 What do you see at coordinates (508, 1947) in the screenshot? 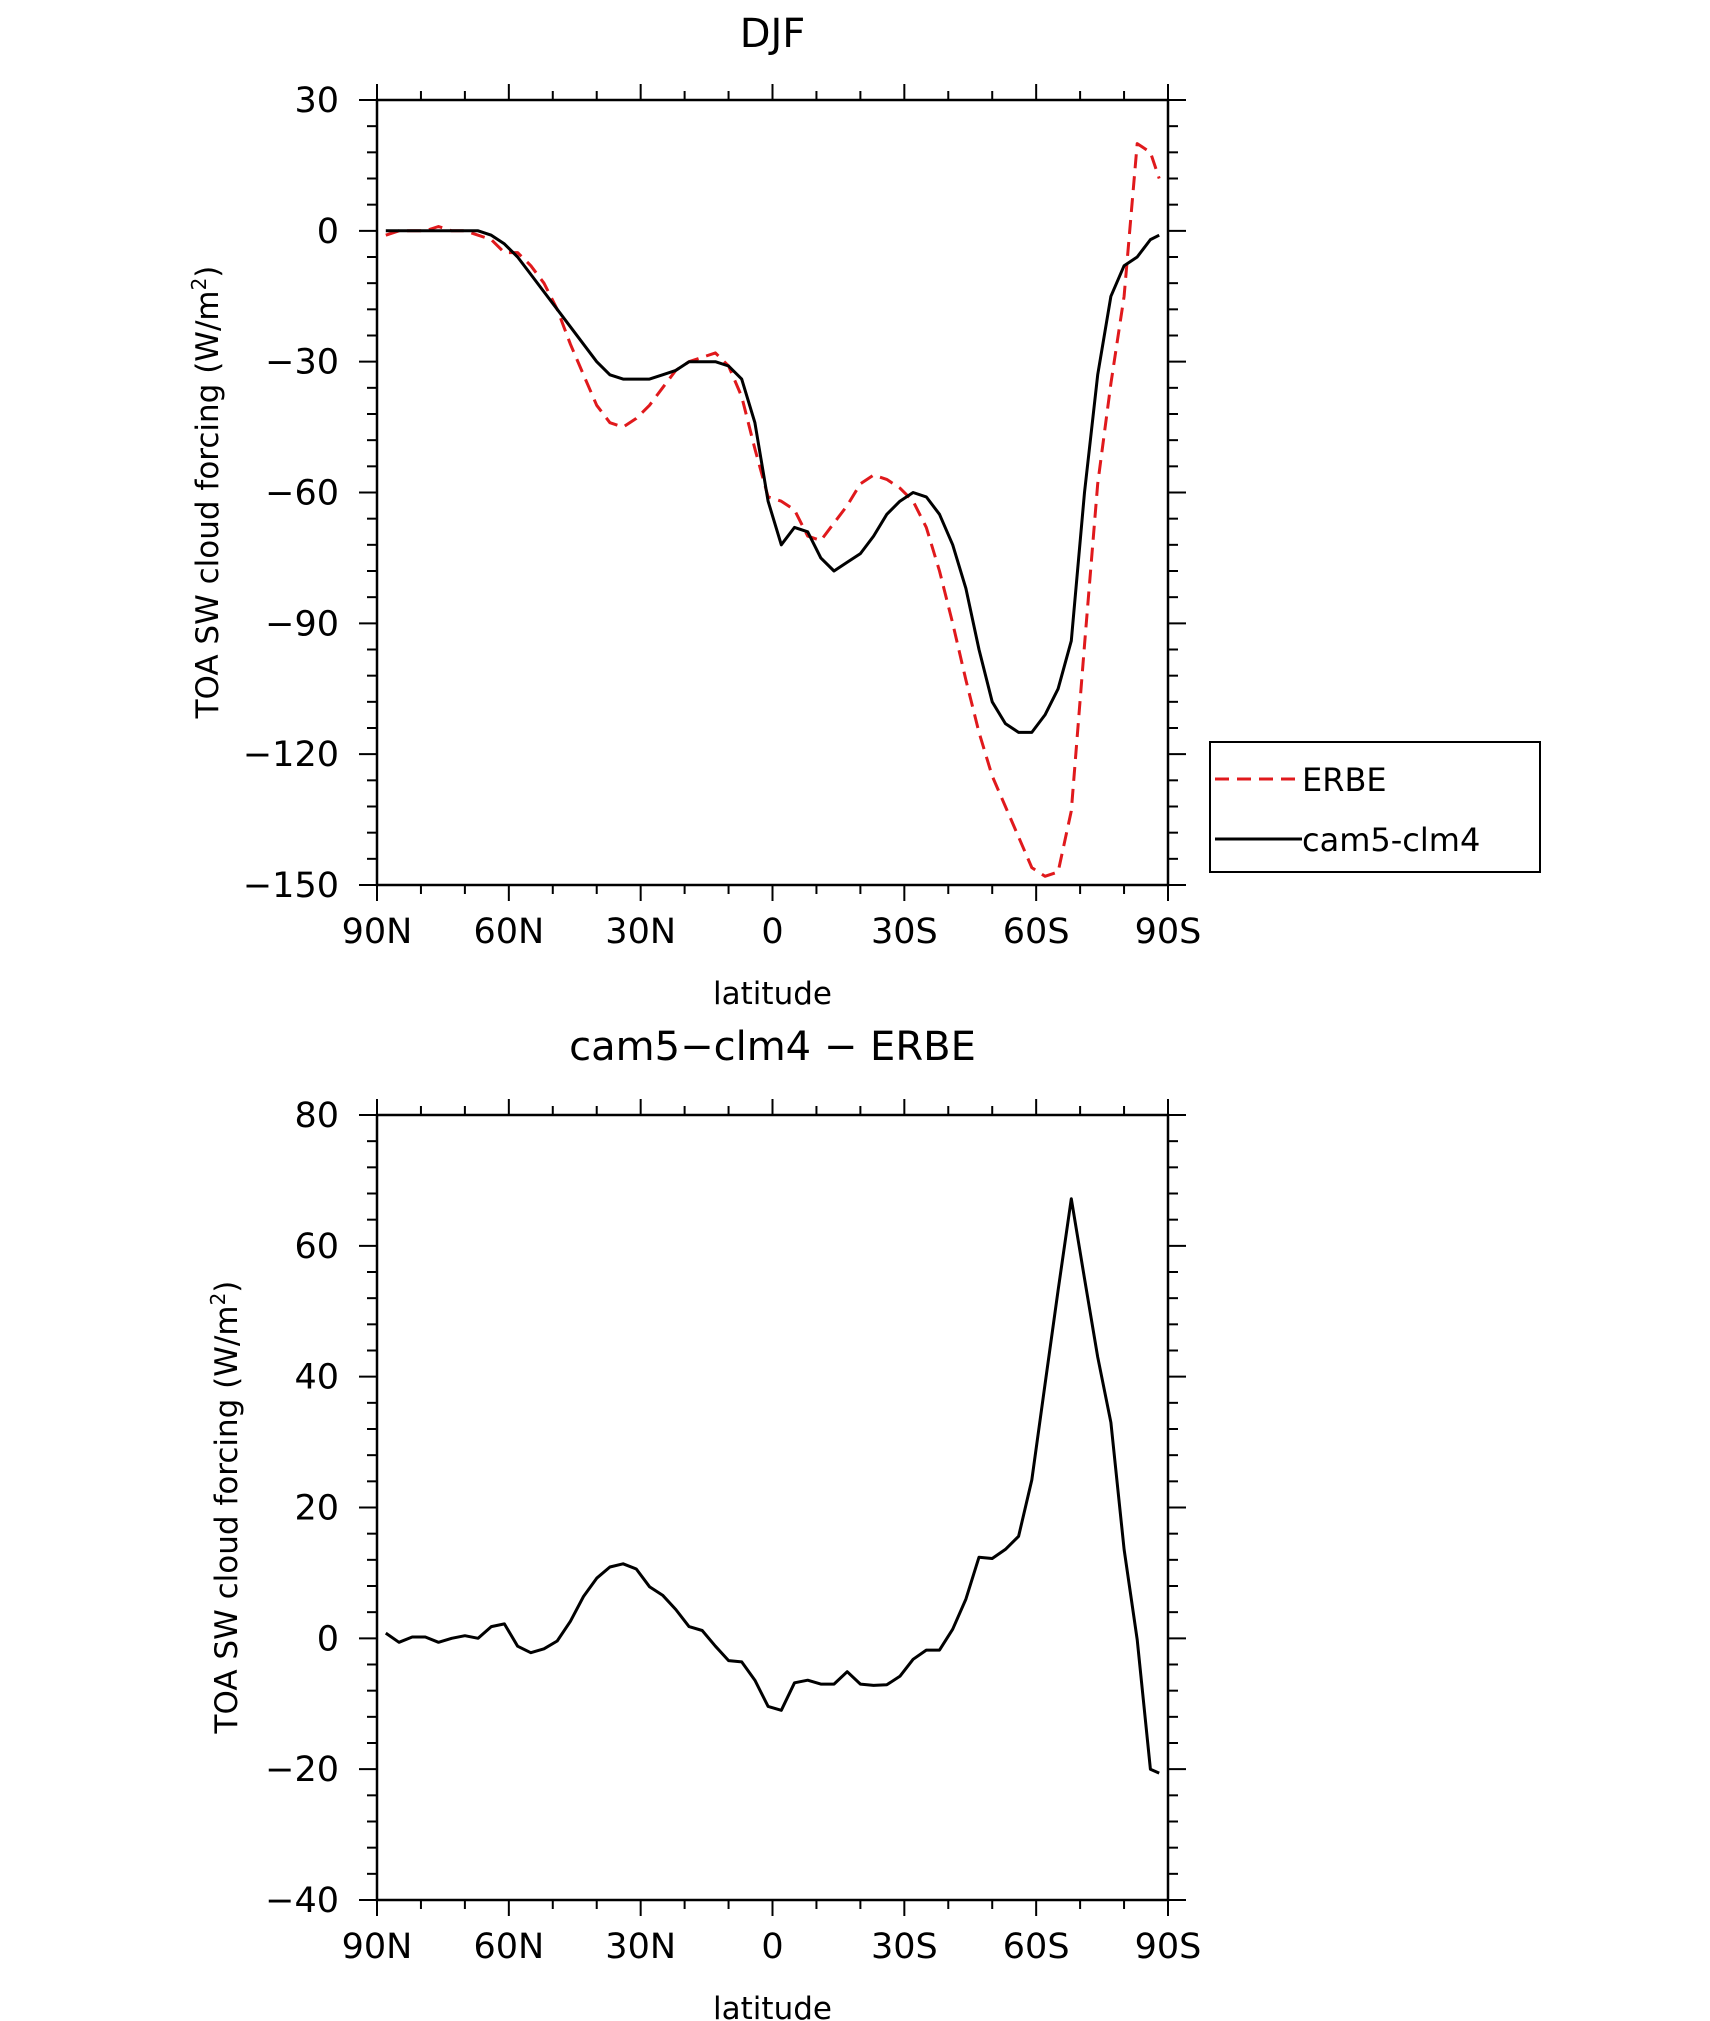
I see `bottom-x-tick-label: 60N` at bounding box center [508, 1947].